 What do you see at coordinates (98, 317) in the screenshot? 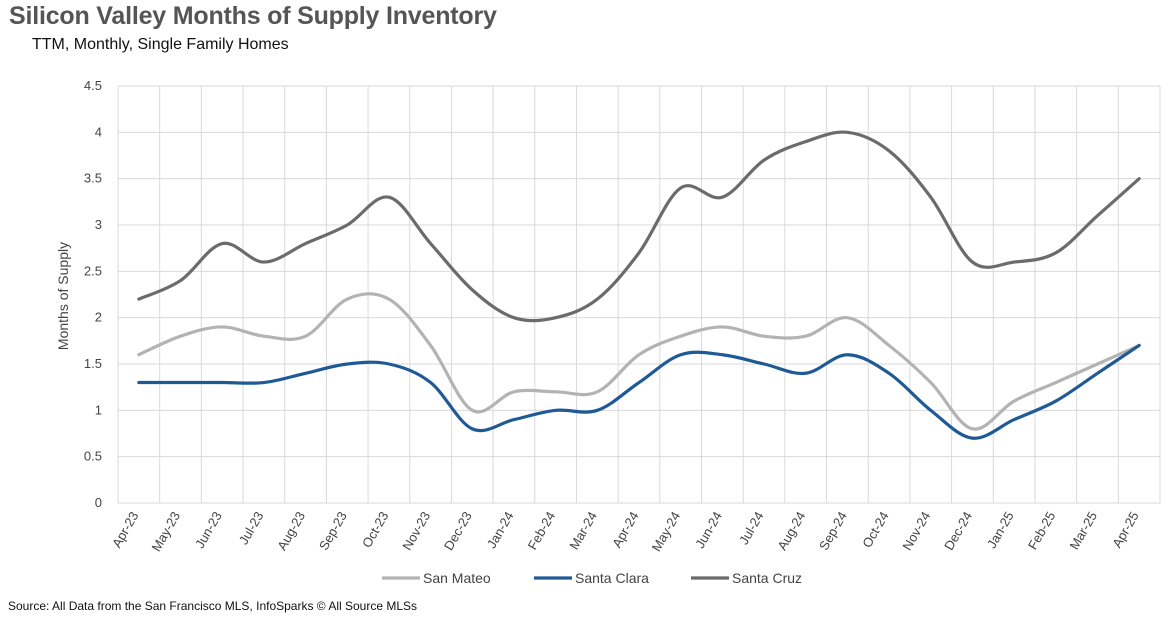
I see `y-tick-label: 2` at bounding box center [98, 317].